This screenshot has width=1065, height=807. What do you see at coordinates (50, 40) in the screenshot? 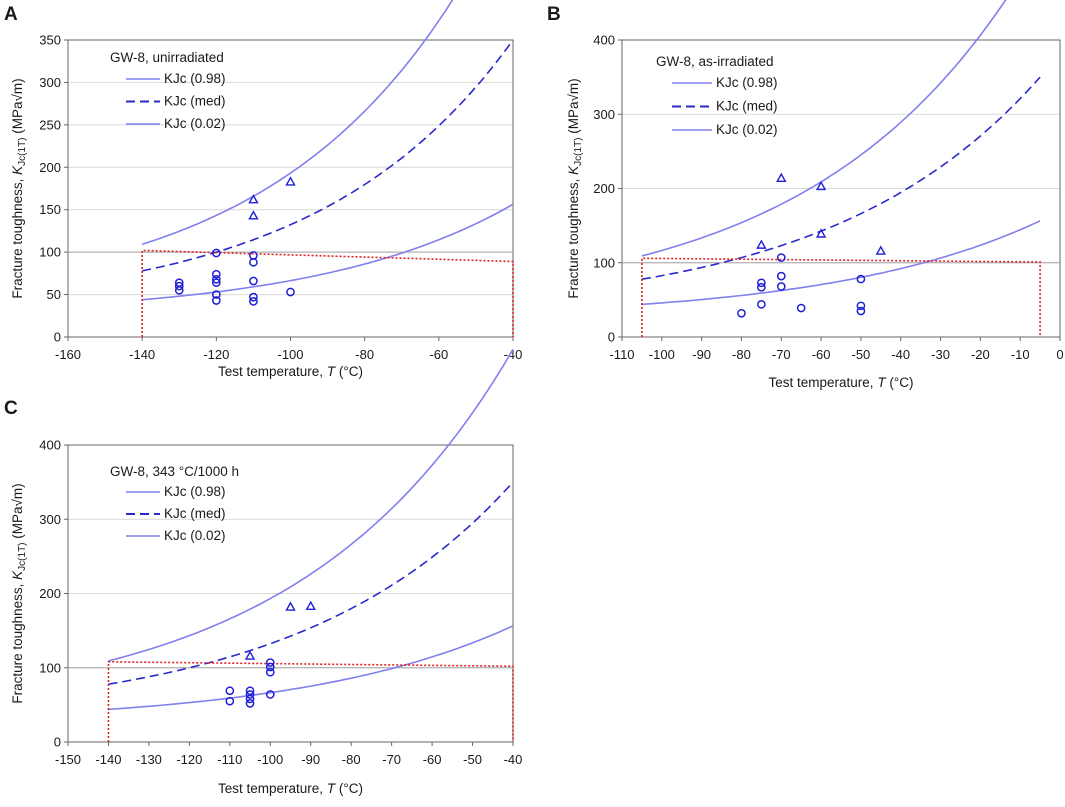
I see `y-tick-label: 350` at bounding box center [50, 40].